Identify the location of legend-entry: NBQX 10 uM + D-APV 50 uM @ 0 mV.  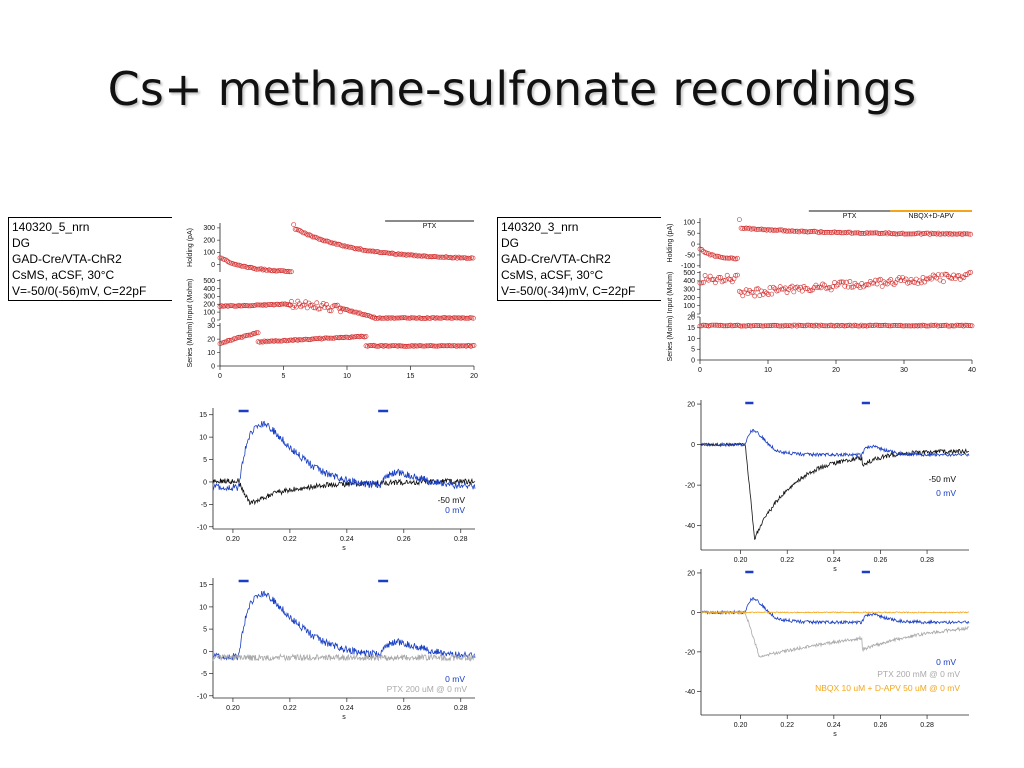
(887, 688).